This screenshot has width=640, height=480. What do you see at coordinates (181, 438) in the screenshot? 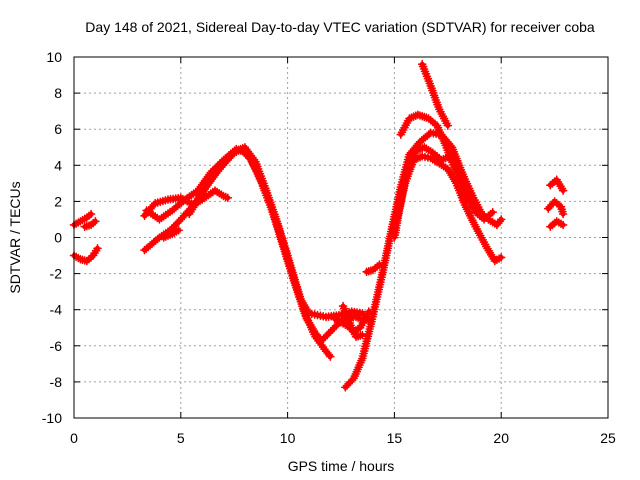
I see `x-tick-label: 5` at bounding box center [181, 438].